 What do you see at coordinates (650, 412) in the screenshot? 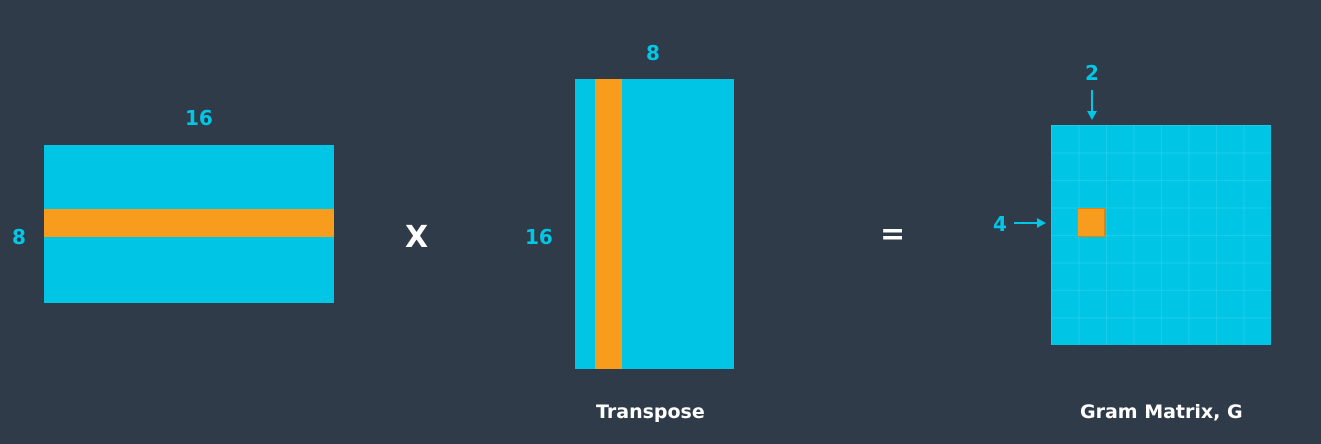
I see `transpose-caption: Transpose` at bounding box center [650, 412].